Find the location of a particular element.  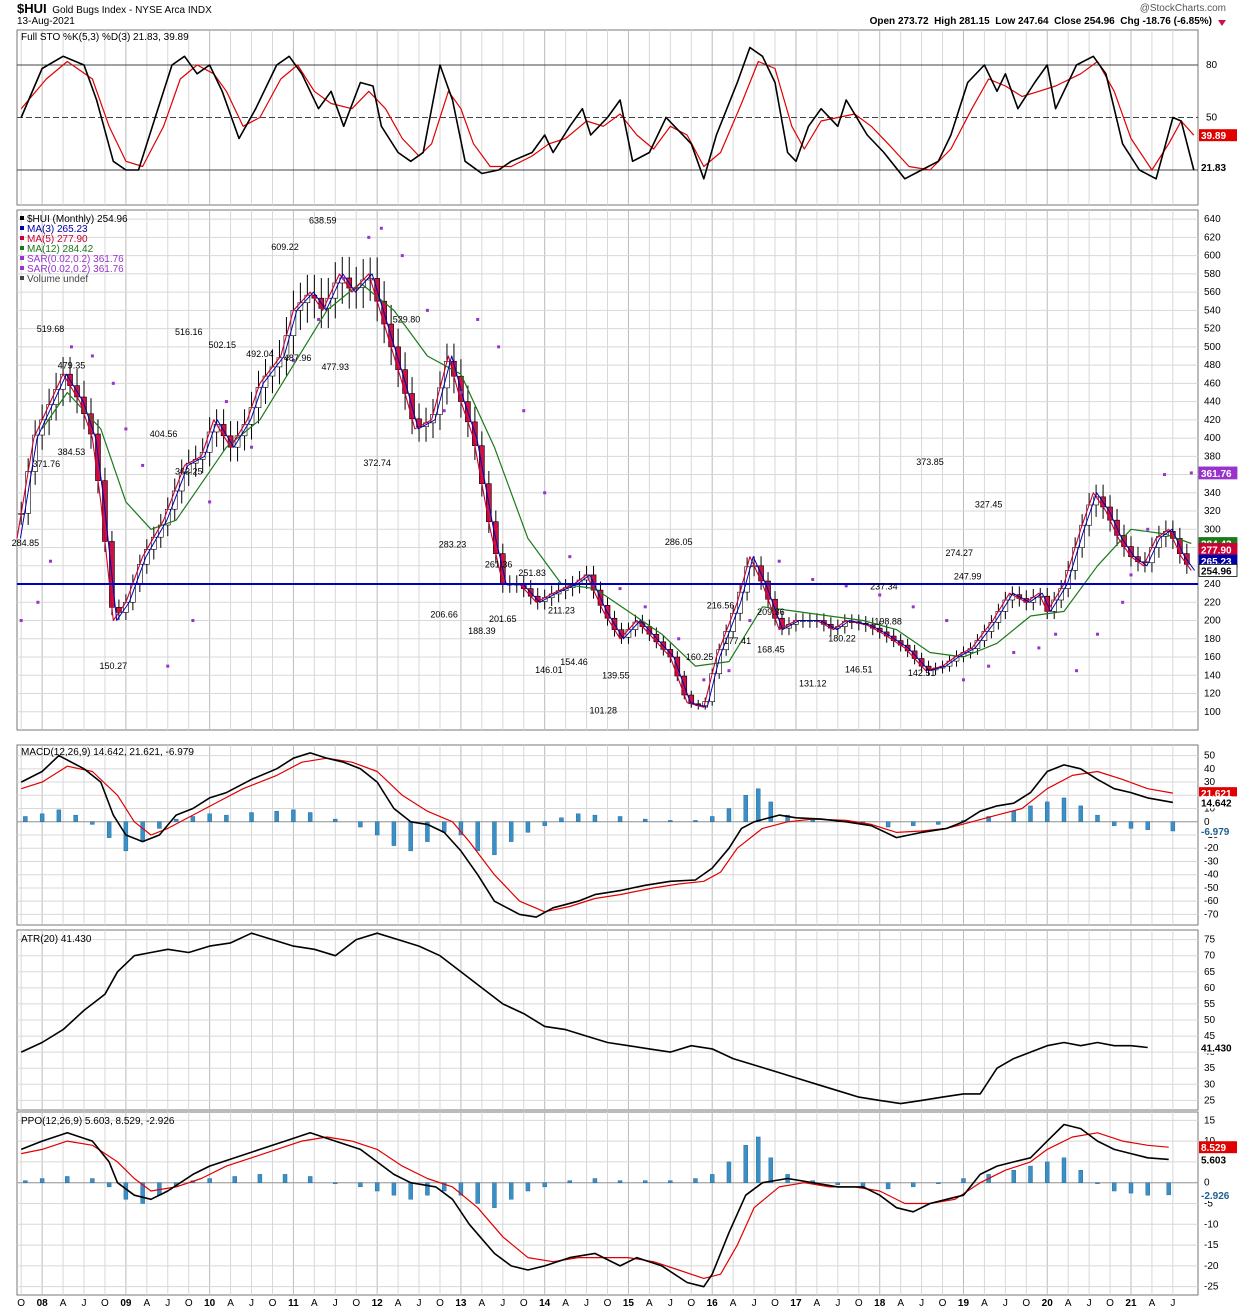

x-axis-tick-label: 08 is located at coordinates (43, 1303).